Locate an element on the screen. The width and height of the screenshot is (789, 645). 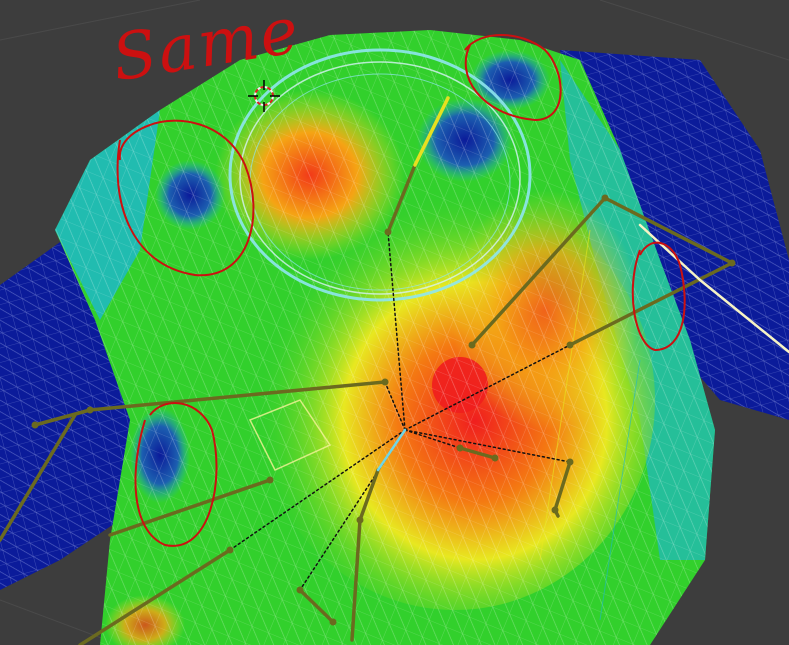
bone-chest-right is located at coordinates (651, 304).